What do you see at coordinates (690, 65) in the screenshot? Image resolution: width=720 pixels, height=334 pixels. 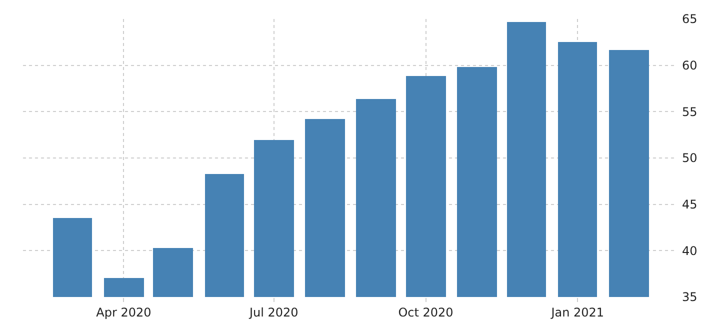 I see `y-tick-label: 60` at bounding box center [690, 65].